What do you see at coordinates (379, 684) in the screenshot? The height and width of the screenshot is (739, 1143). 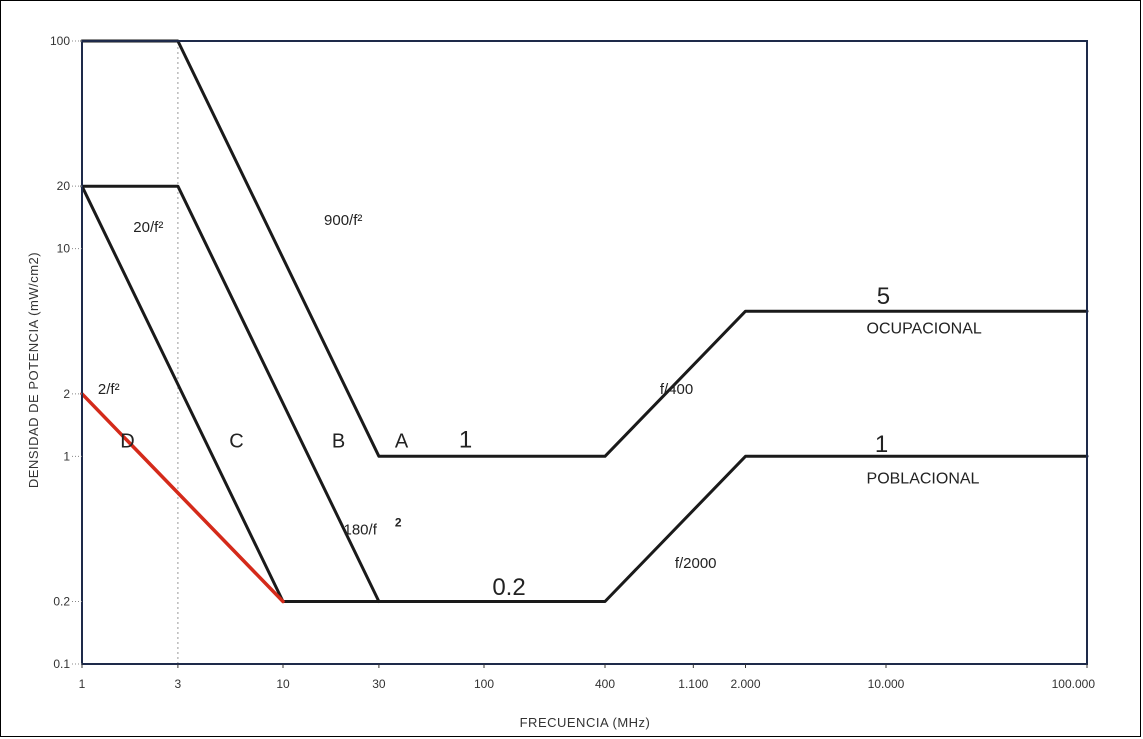 I see `x-tick-label: 30` at bounding box center [379, 684].